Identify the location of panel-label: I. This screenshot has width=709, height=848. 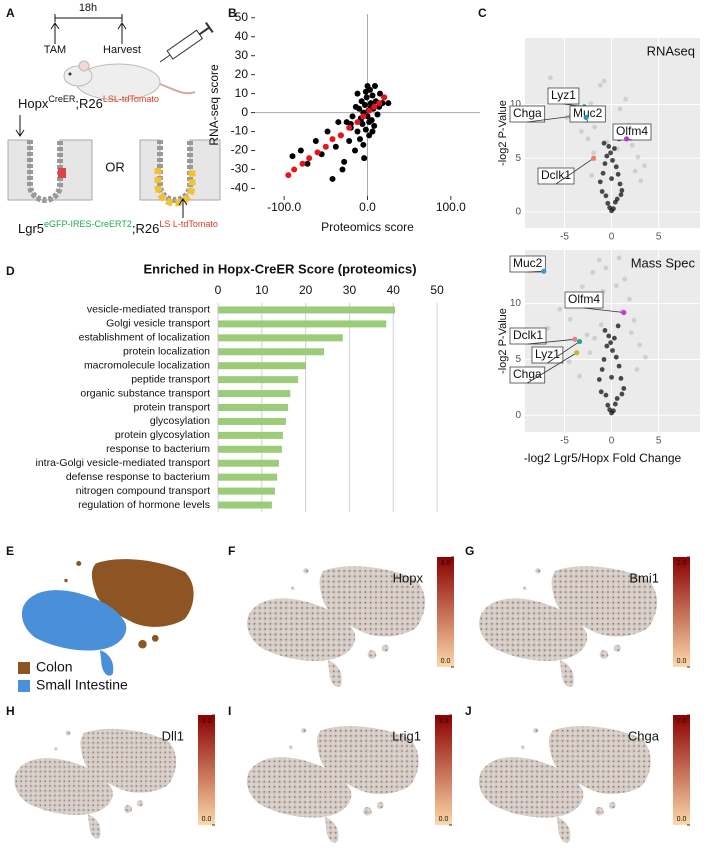
(229, 711).